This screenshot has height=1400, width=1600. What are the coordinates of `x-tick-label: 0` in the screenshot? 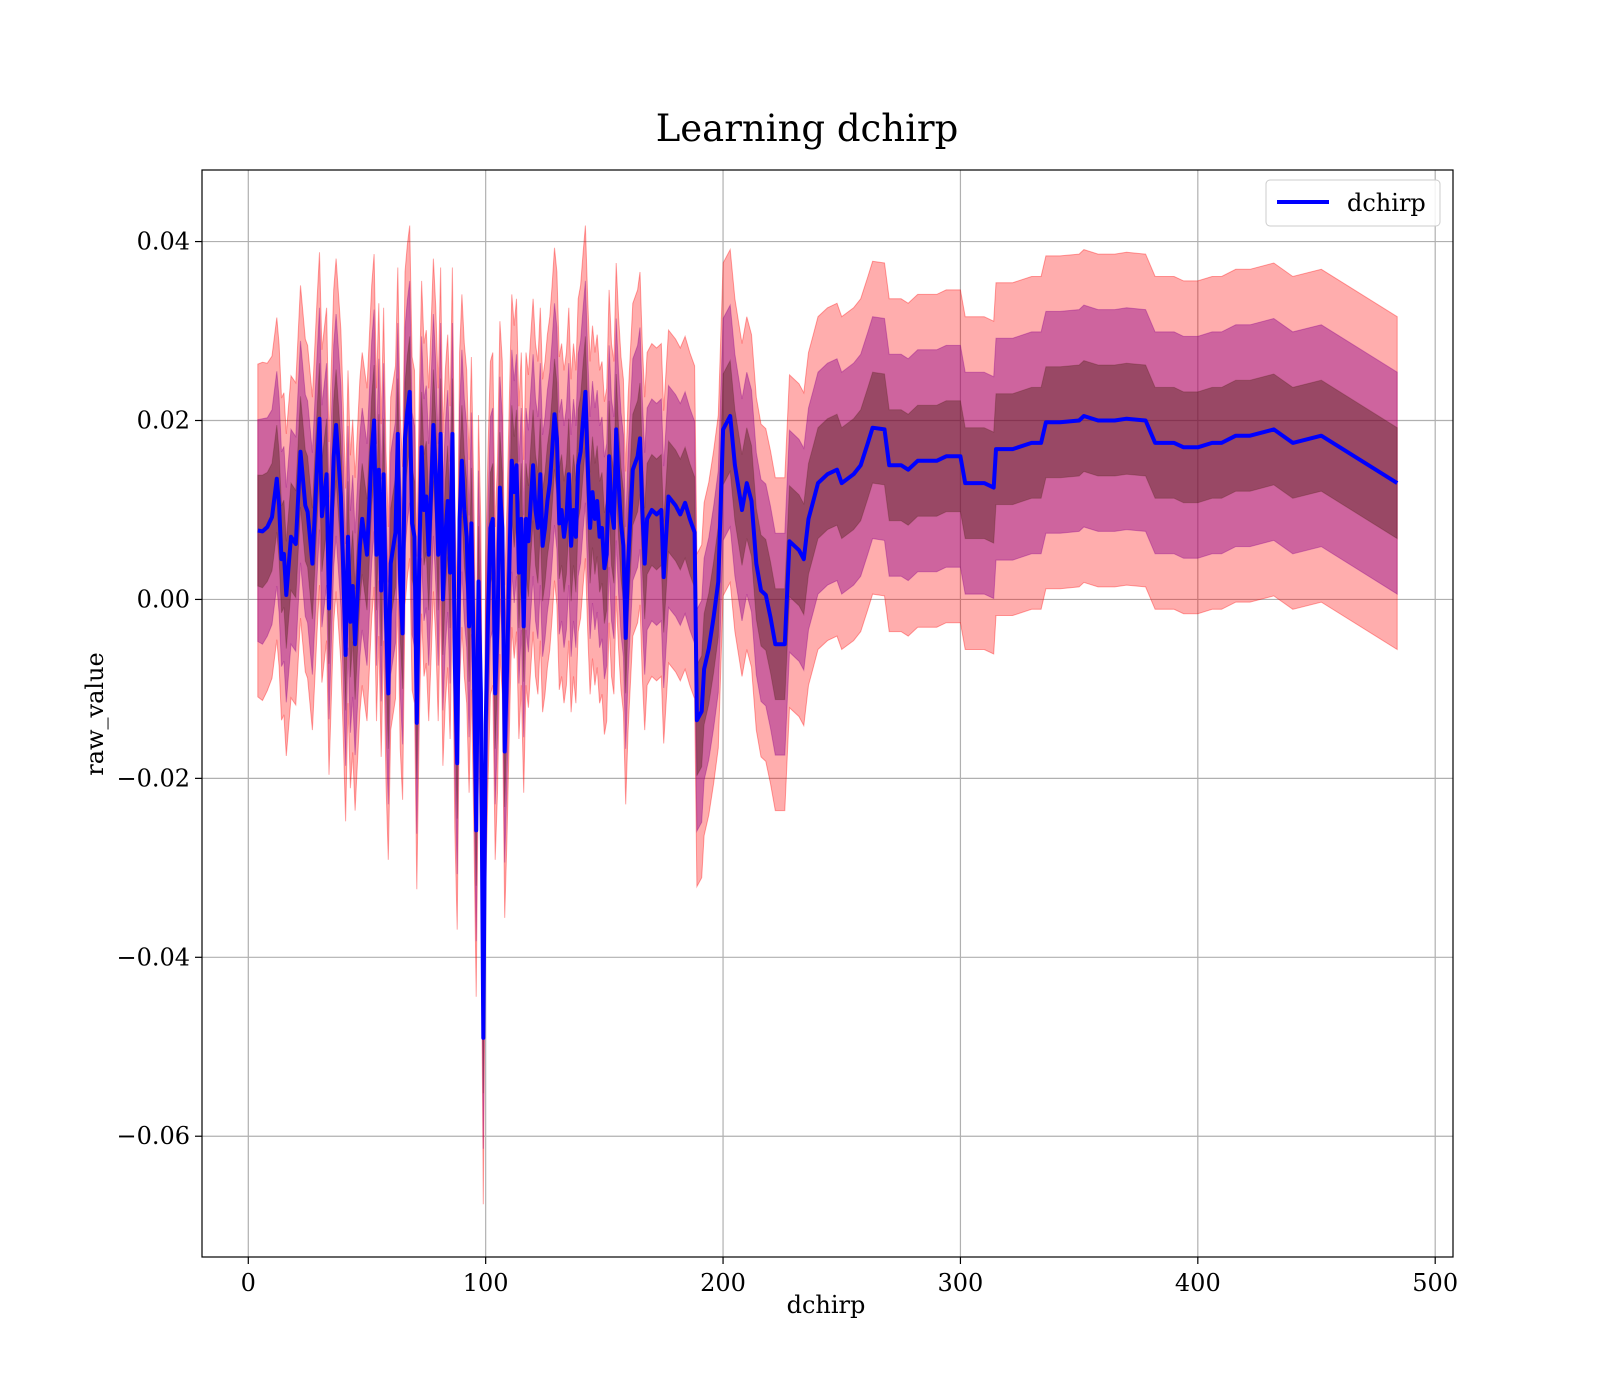 It's located at (248, 1283).